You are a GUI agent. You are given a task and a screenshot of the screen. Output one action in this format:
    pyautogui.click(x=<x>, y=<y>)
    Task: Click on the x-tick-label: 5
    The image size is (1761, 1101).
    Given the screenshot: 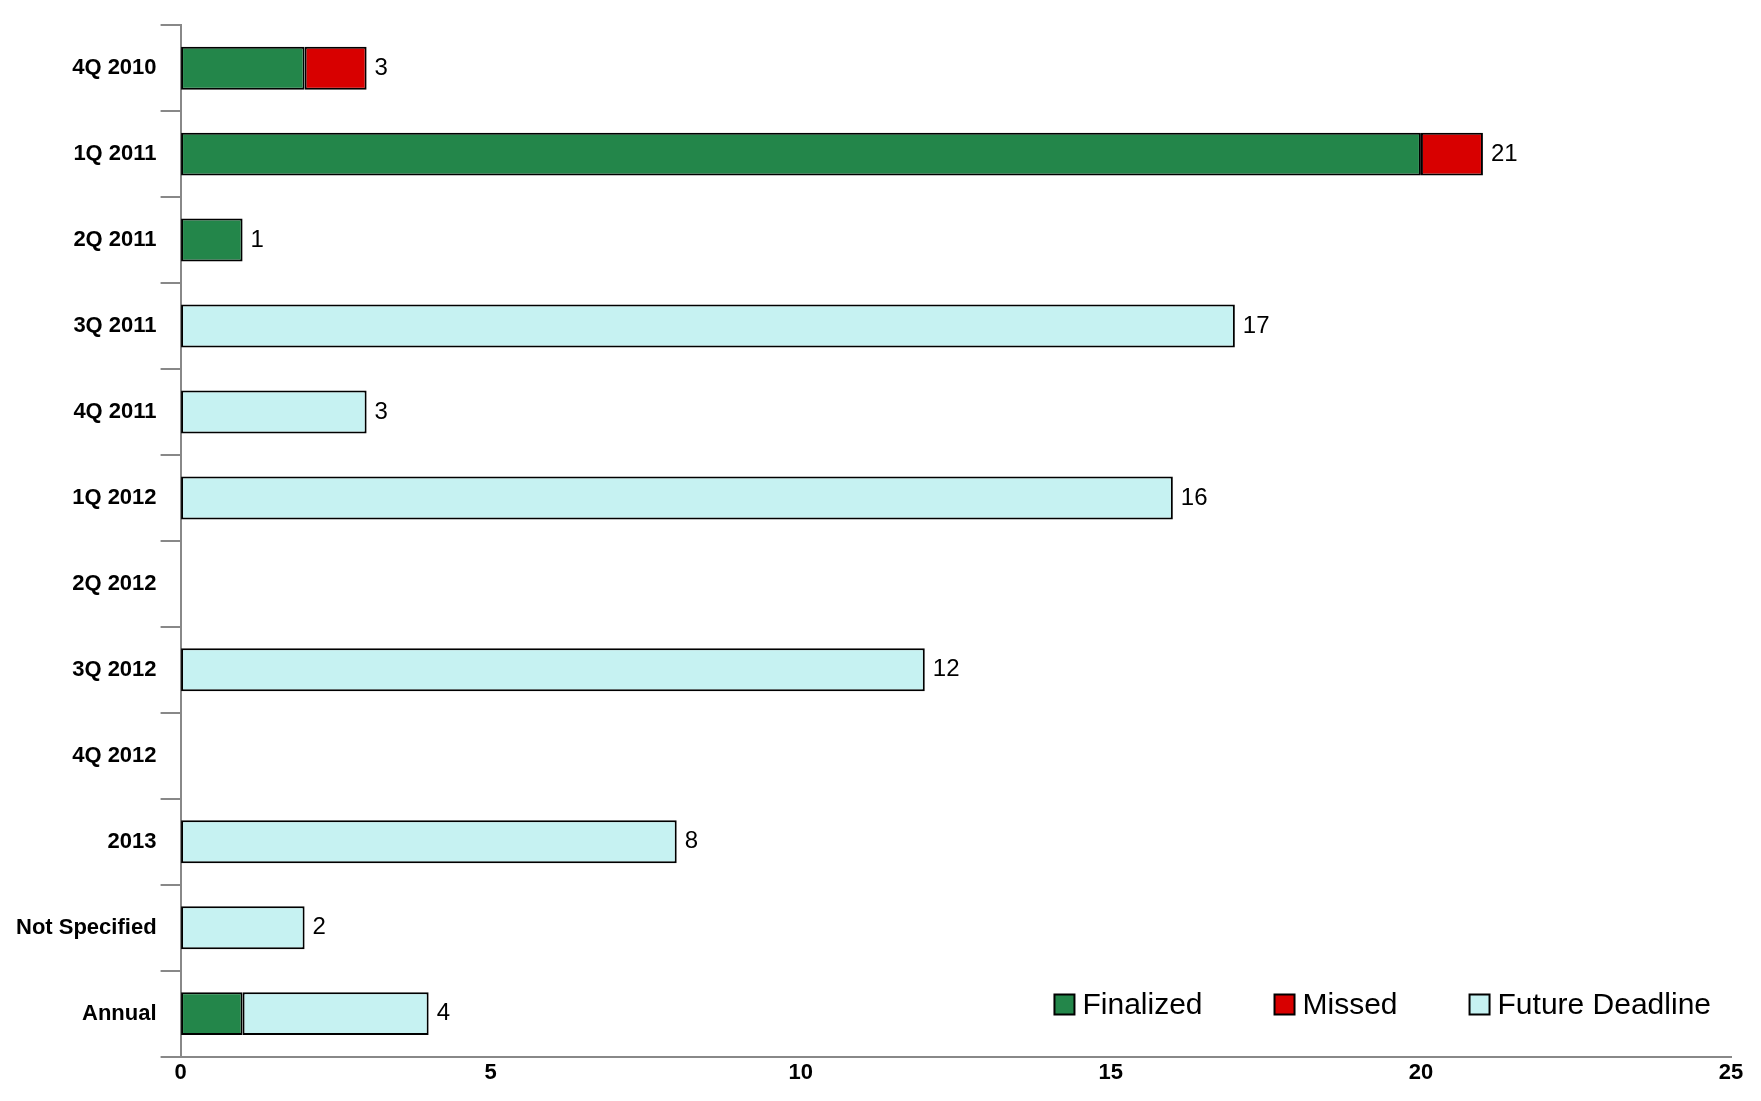 What is the action you would take?
    pyautogui.click(x=490, y=1071)
    